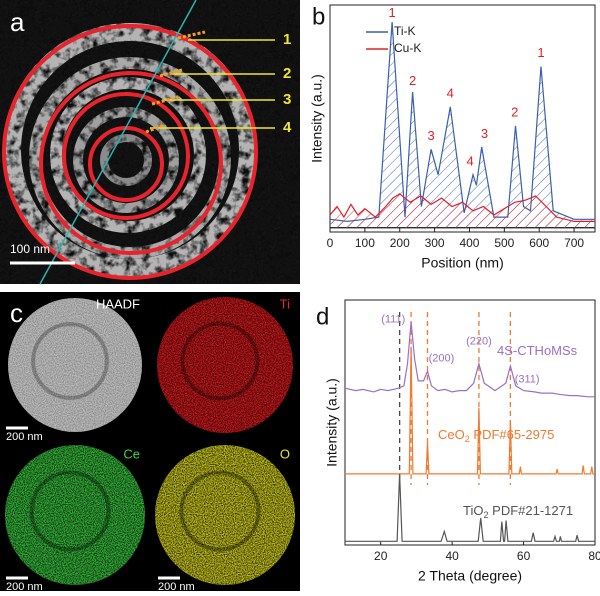 The width and height of the screenshot is (600, 596). Describe the element at coordinates (407, 48) in the screenshot. I see `legend-label: Cu-K` at that location.